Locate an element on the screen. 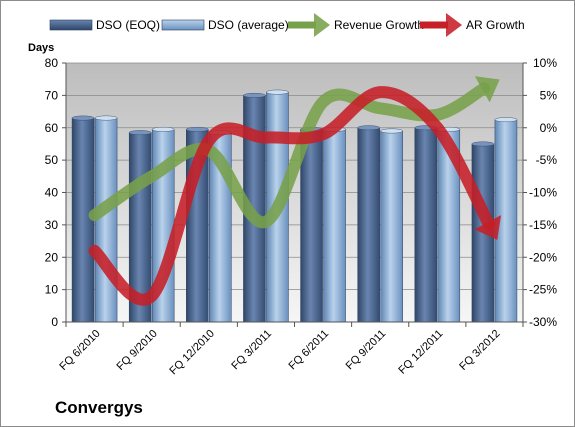  x-tick-label: FQ 3/2012 is located at coordinates (479, 350).